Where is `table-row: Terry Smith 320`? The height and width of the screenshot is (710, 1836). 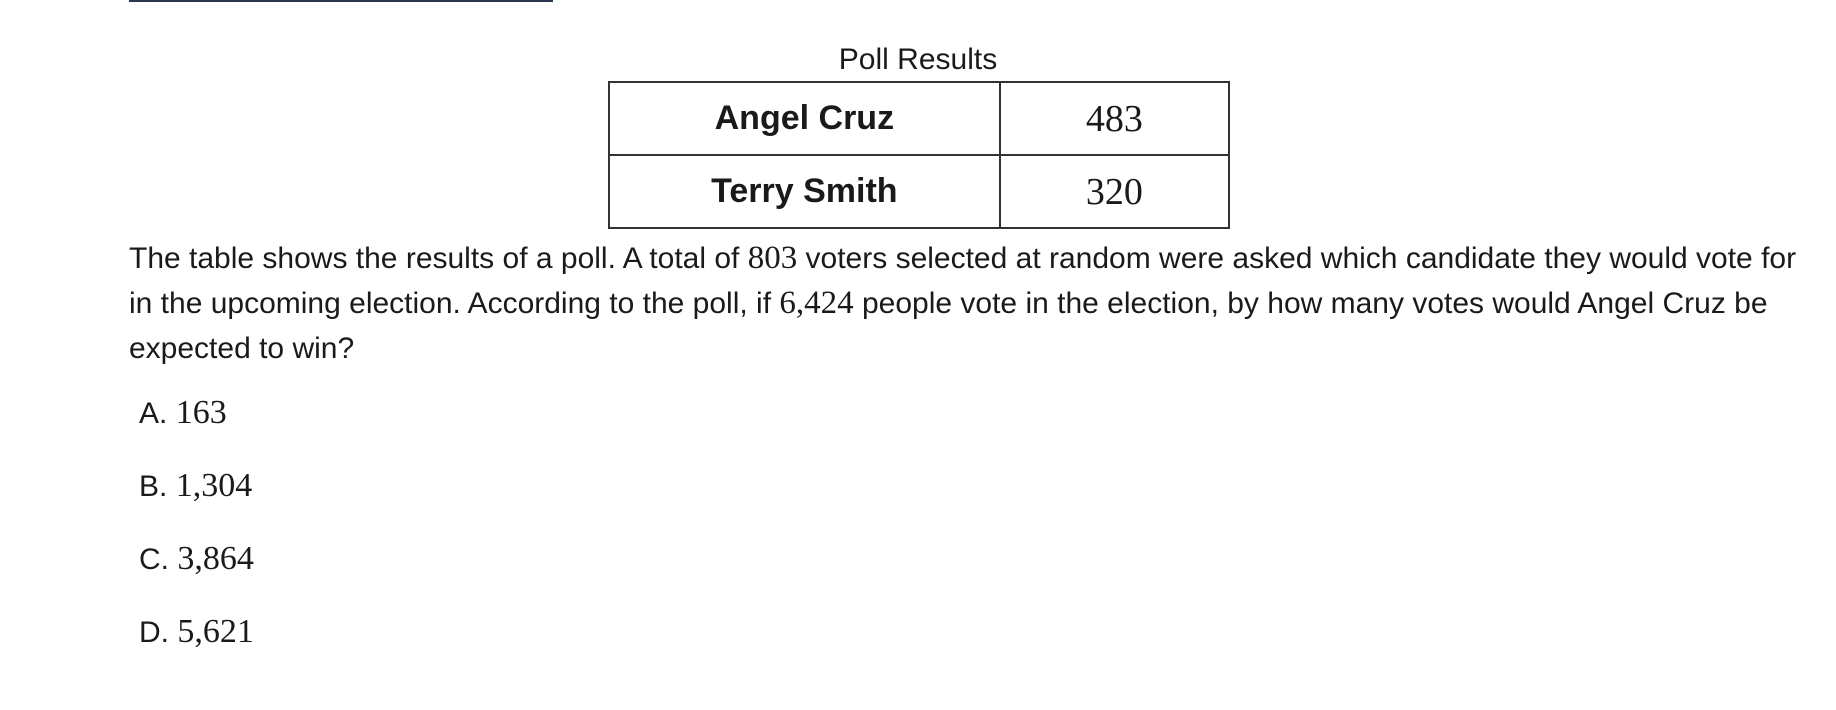
table-row: Terry Smith 320 is located at coordinates (919, 191).